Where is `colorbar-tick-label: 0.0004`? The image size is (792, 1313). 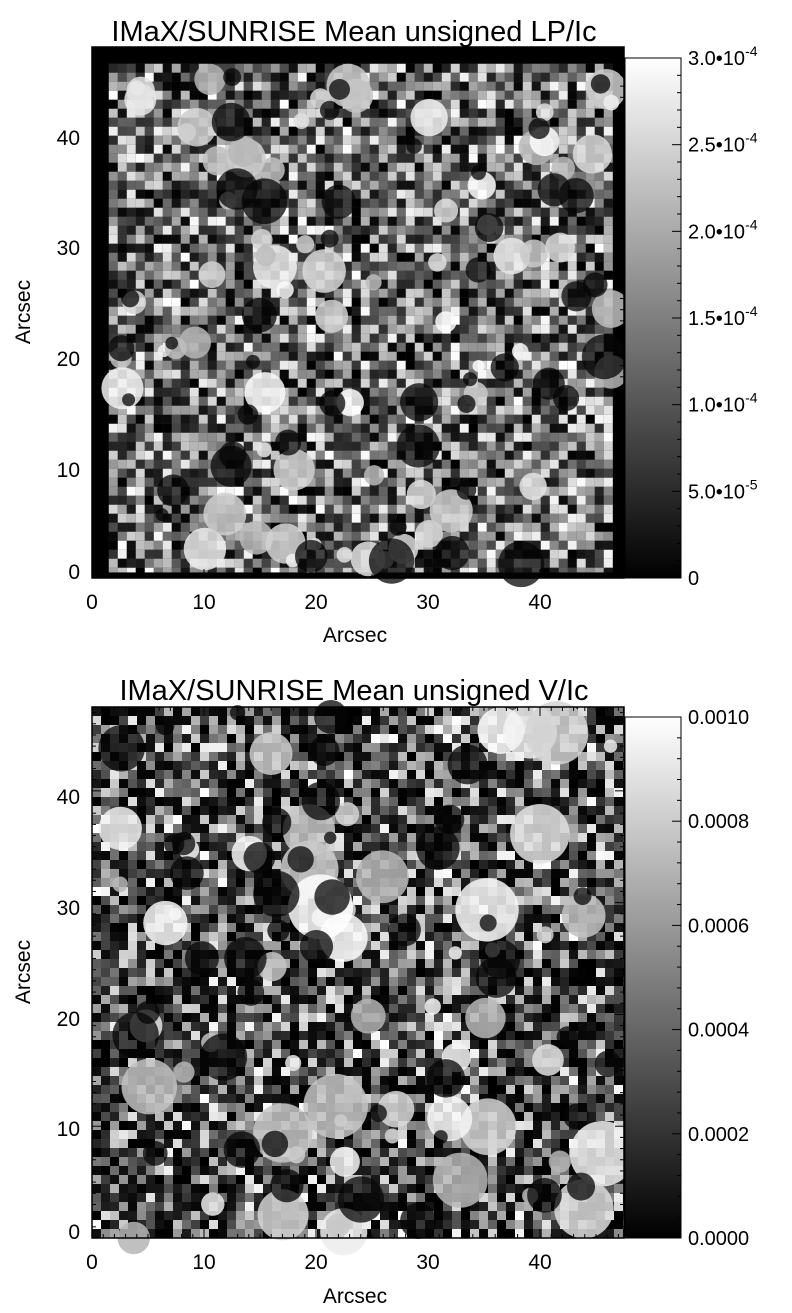
colorbar-tick-label: 0.0004 is located at coordinates (718, 1031).